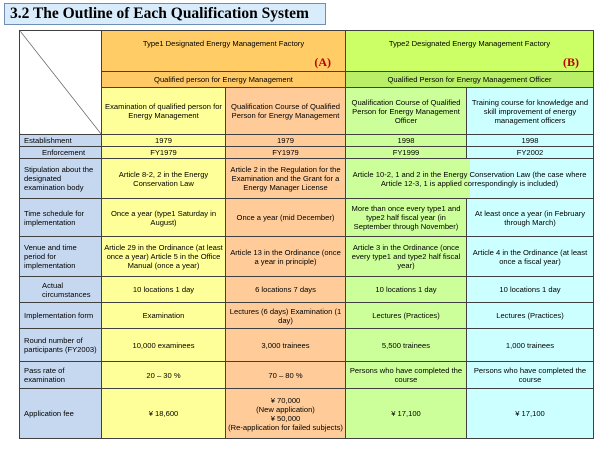 The height and width of the screenshot is (450, 600). Describe the element at coordinates (322, 62) in the screenshot. I see `type1-mark: (A)` at that location.